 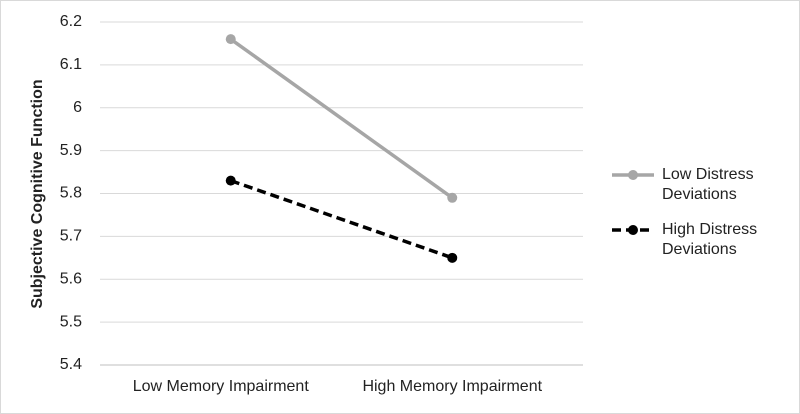 What do you see at coordinates (452, 386) in the screenshot?
I see `x-tick-label: High Memory Impairment` at bounding box center [452, 386].